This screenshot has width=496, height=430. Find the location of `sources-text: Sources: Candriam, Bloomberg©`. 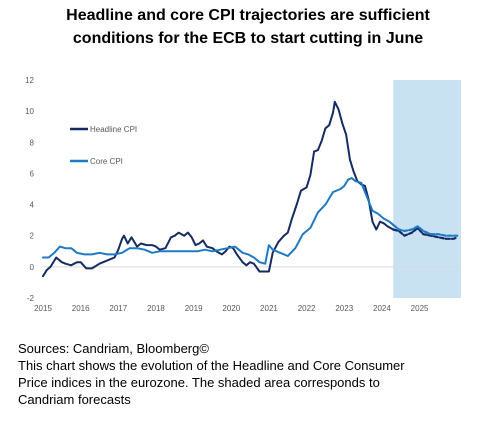

sources-text: Sources: Candriam, Bloomberg© is located at coordinates (113, 348).